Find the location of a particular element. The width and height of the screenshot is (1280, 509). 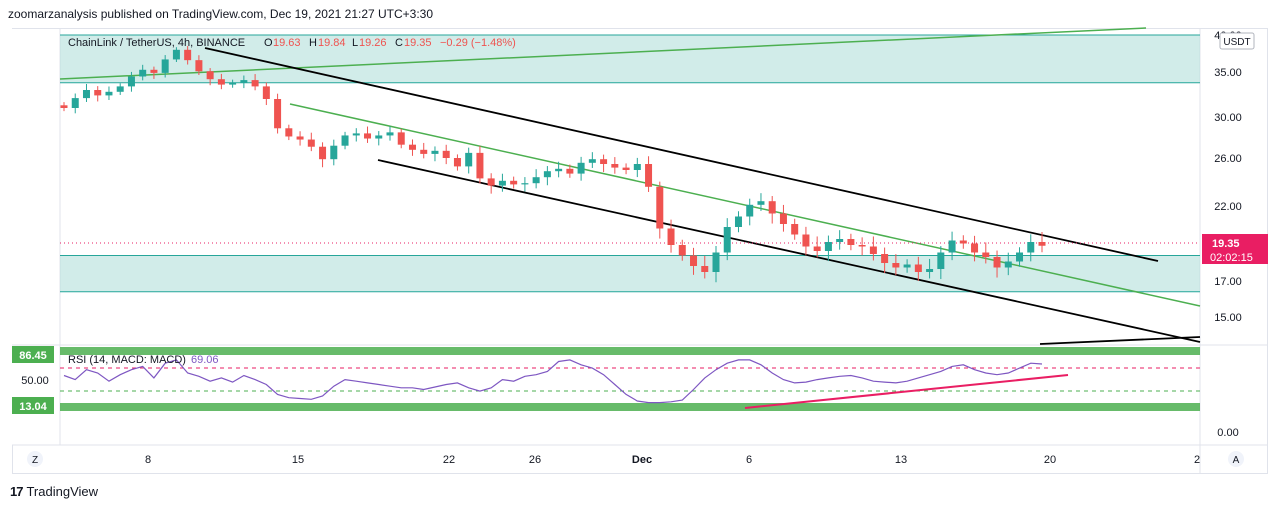

legend-l-value: 19.26 is located at coordinates (373, 43).